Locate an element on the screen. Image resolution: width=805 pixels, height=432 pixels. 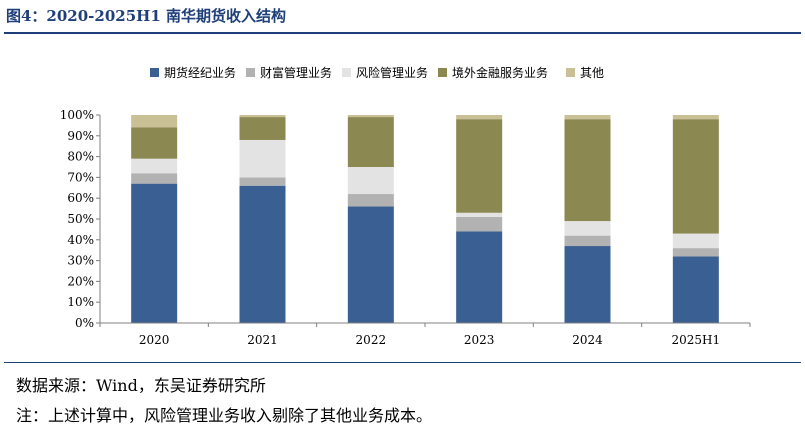
x-tick-label: 2023 is located at coordinates (479, 340).